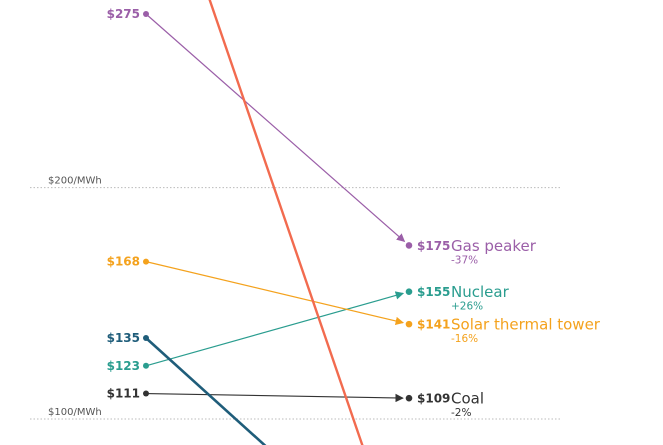 The image size is (663, 445). I want to click on series-4-line, so click(206, 391).